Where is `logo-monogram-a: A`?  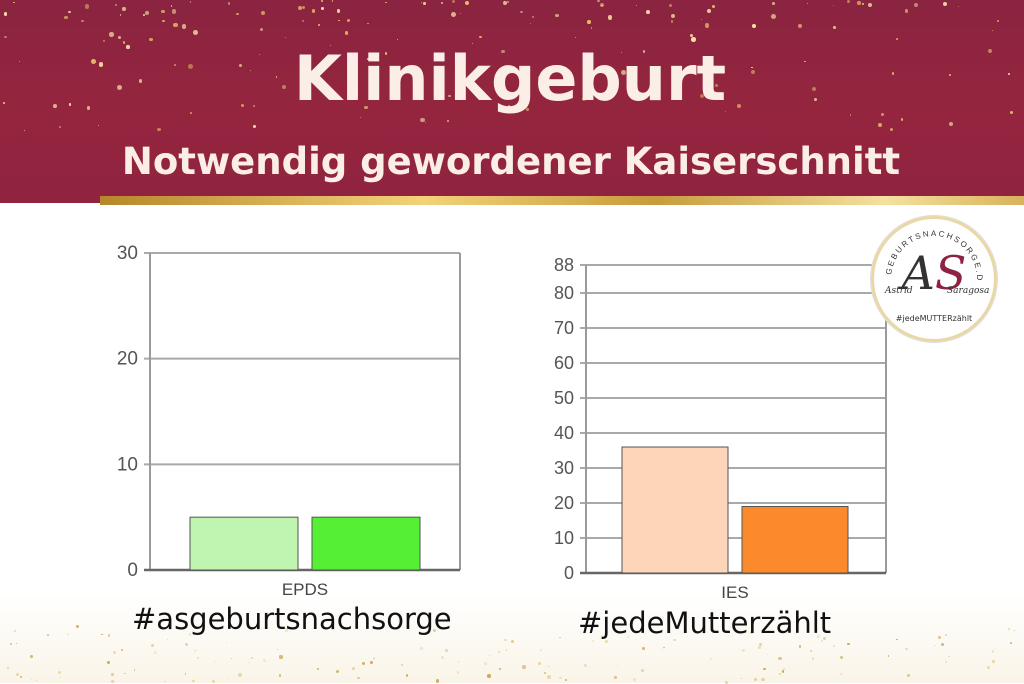 logo-monogram-a: A is located at coordinates (918, 273).